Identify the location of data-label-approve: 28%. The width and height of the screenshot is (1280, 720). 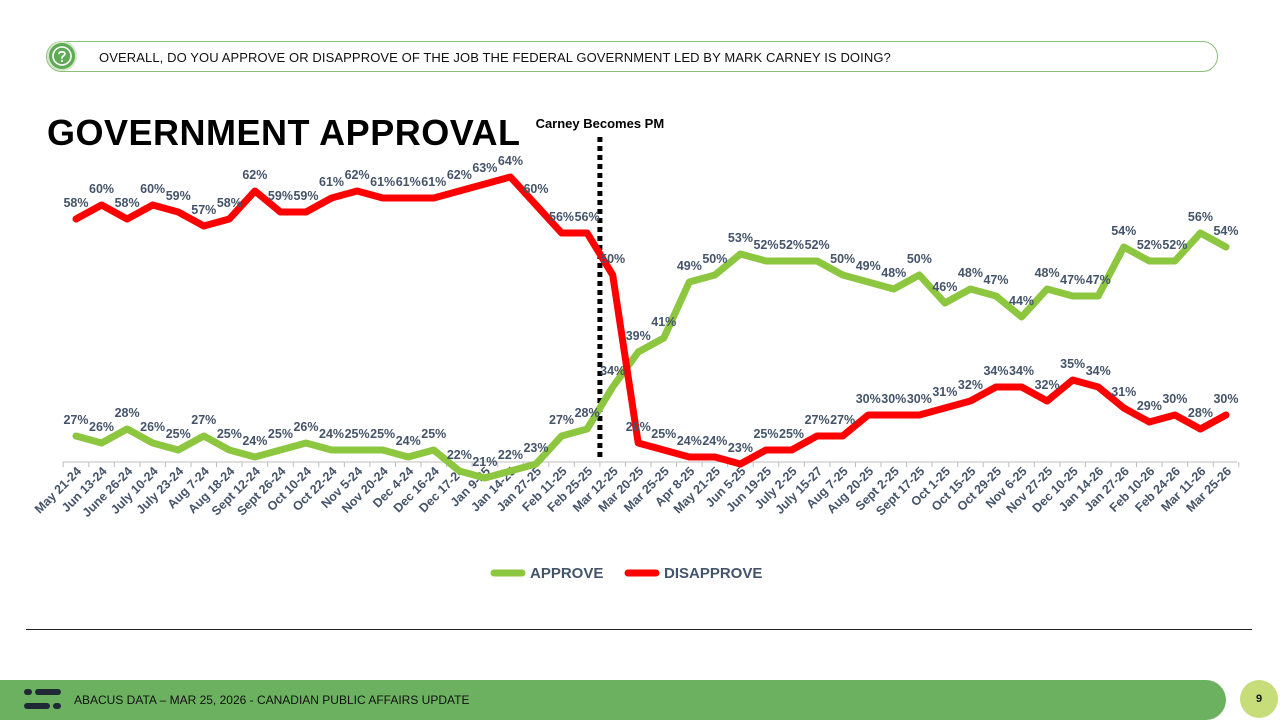
(127, 413).